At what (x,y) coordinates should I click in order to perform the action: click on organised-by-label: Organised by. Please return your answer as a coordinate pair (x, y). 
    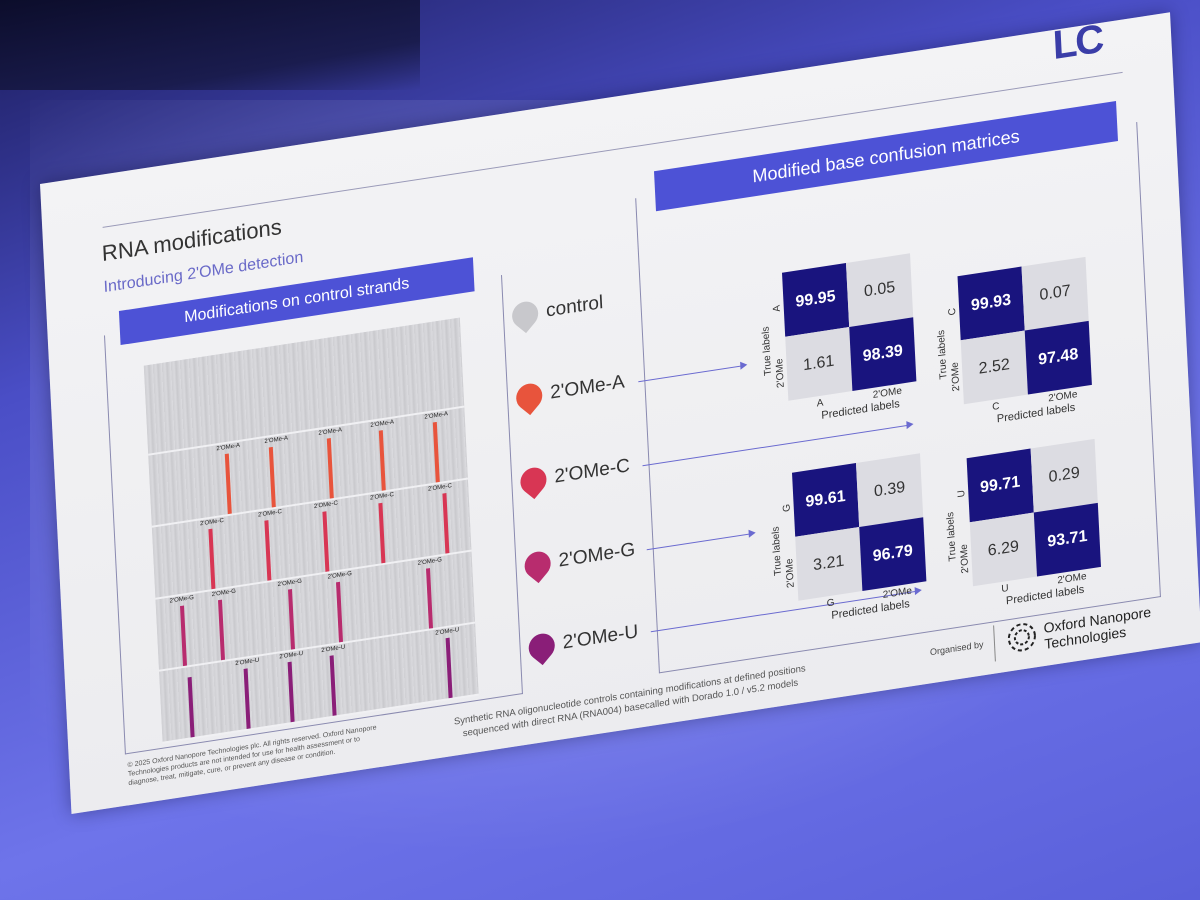
    Looking at the image, I should click on (956, 648).